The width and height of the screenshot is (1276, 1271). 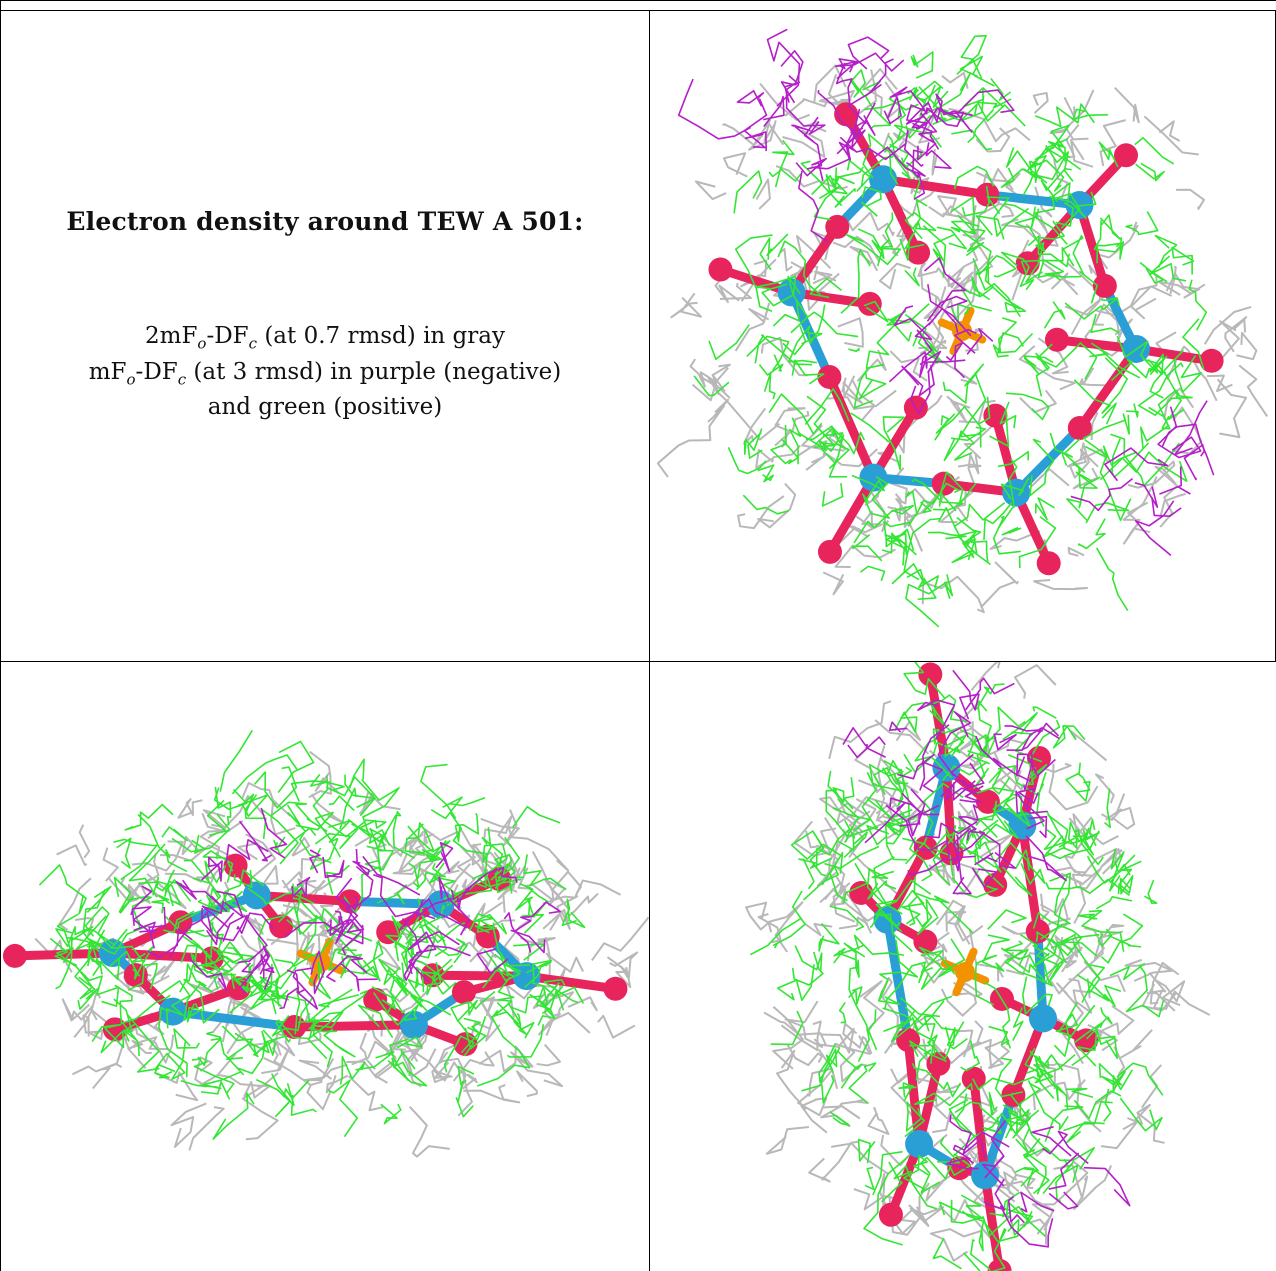 I want to click on purple-mesh-top-c, so click(x=1142, y=478).